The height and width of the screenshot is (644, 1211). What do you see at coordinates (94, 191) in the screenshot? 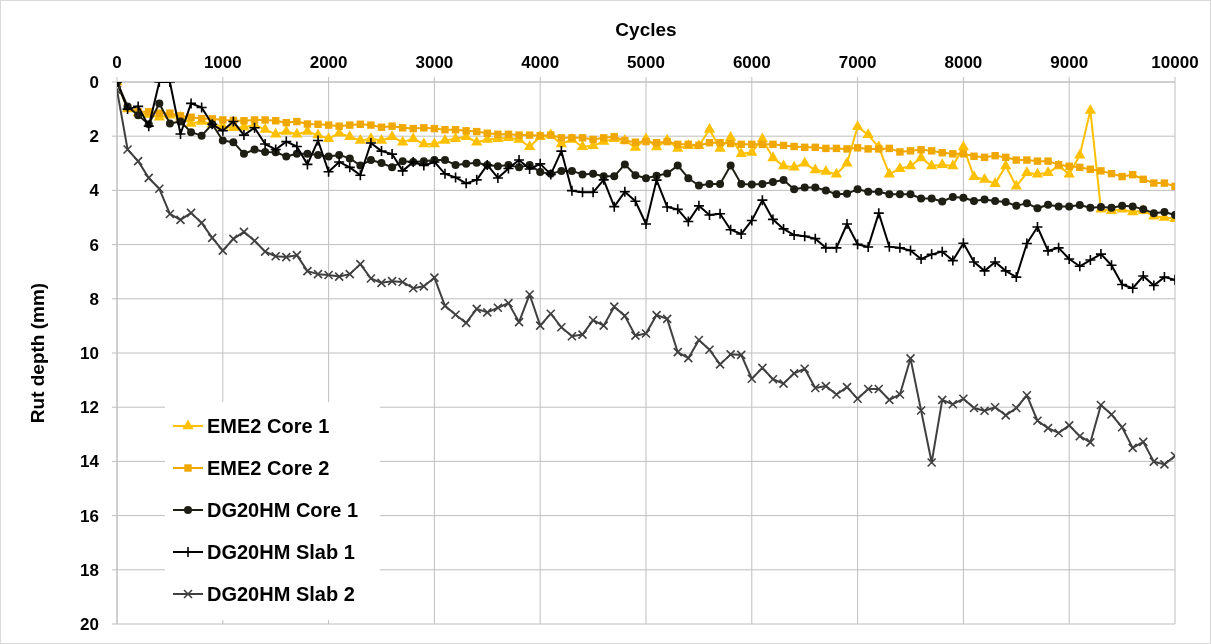
I see `y-tick-label: 4` at bounding box center [94, 191].